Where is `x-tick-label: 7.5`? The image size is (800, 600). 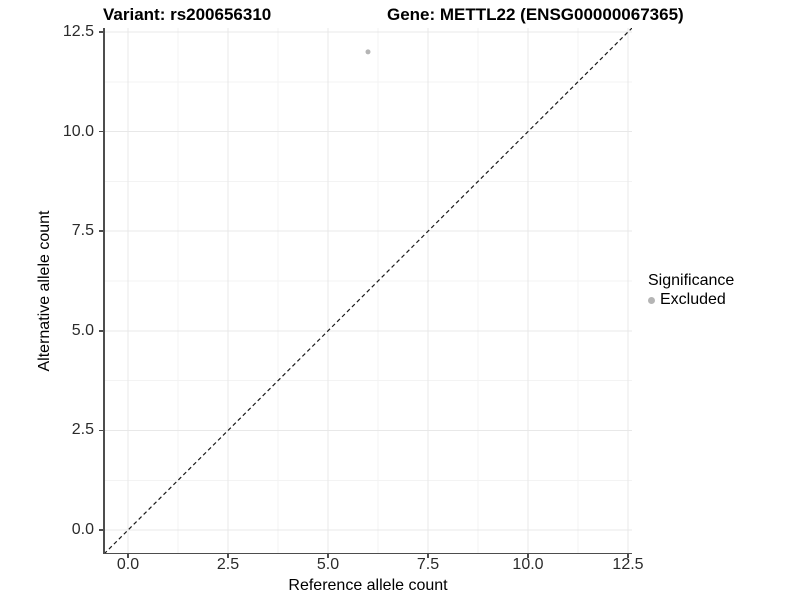 x-tick-label: 7.5 is located at coordinates (428, 564).